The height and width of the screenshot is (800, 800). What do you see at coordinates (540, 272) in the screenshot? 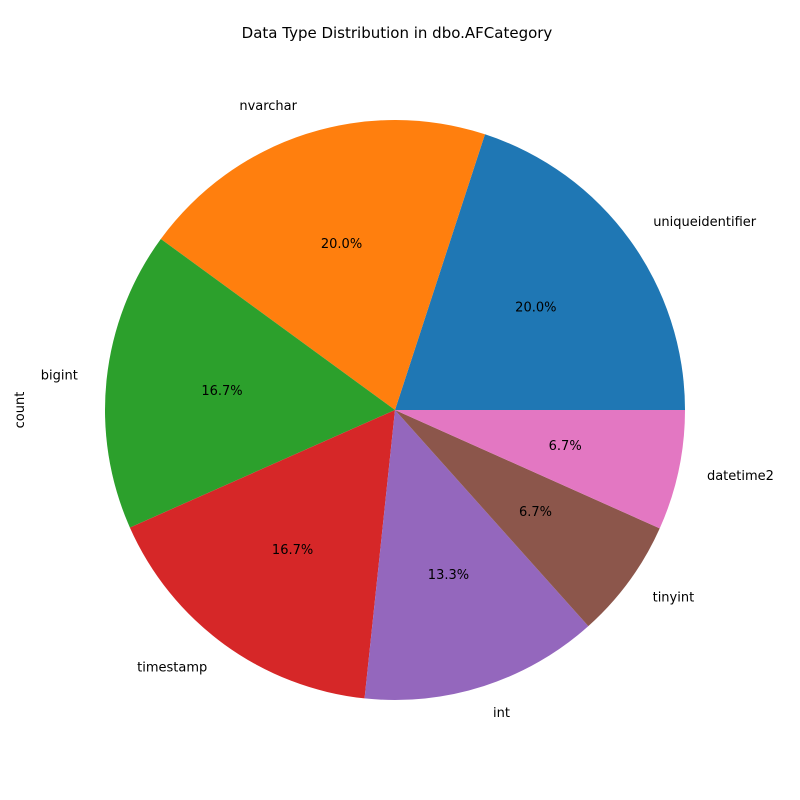
I see `pie-slice-uniqueidentifier` at bounding box center [540, 272].